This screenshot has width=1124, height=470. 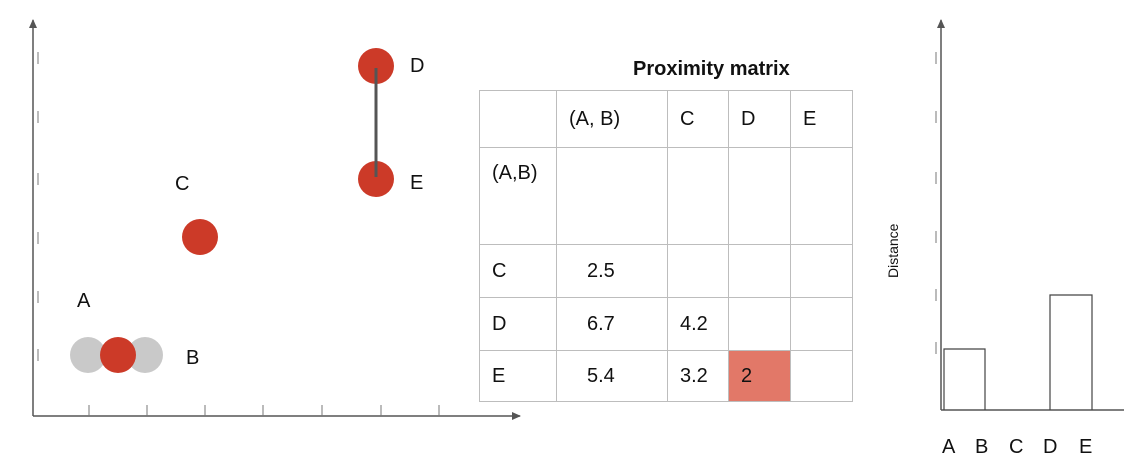 What do you see at coordinates (1085, 447) in the screenshot?
I see `leaf-e: E` at bounding box center [1085, 447].